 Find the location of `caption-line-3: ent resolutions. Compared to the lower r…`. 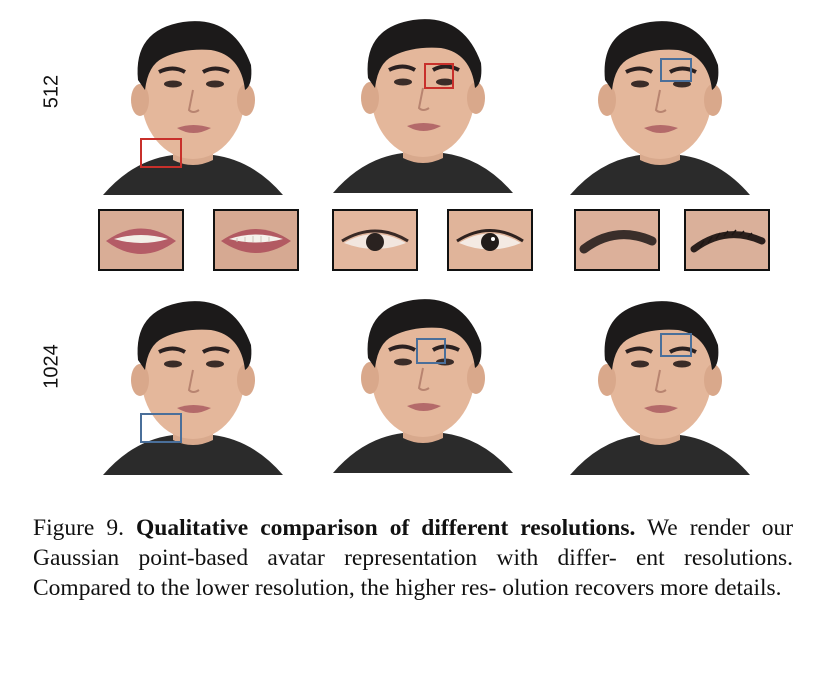

caption-line-3: ent resolutions. Compared to the lower r… is located at coordinates (413, 573).